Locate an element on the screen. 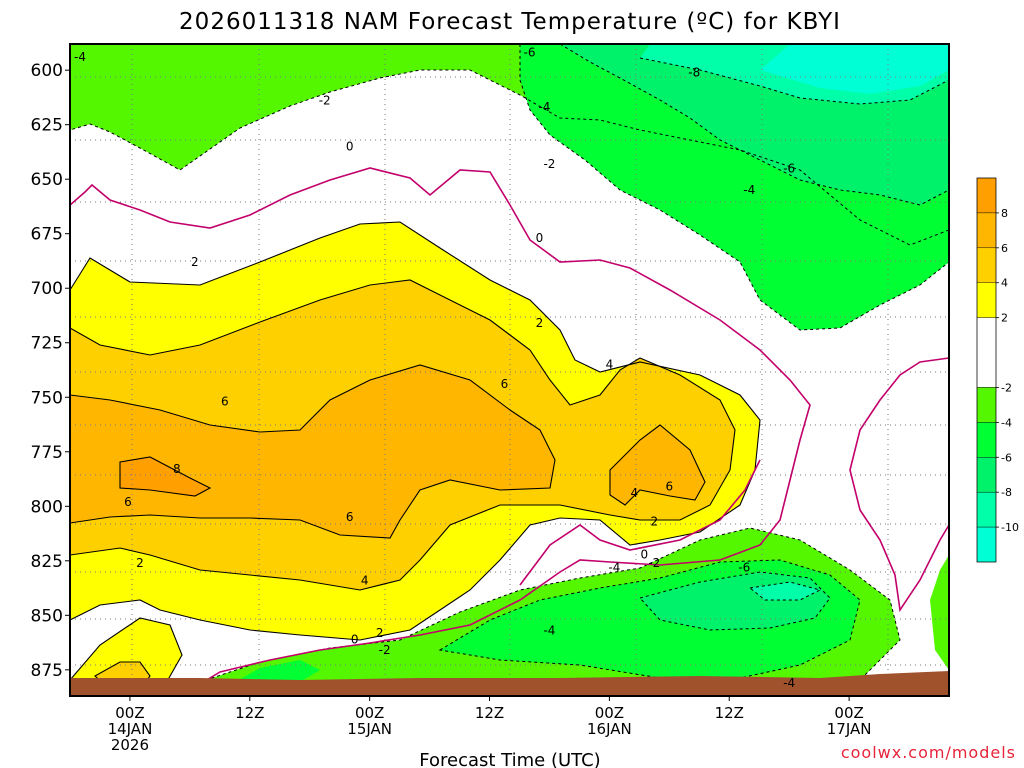 This screenshot has width=1024, height=768. band-low-minus8 is located at coordinates (785, 591).